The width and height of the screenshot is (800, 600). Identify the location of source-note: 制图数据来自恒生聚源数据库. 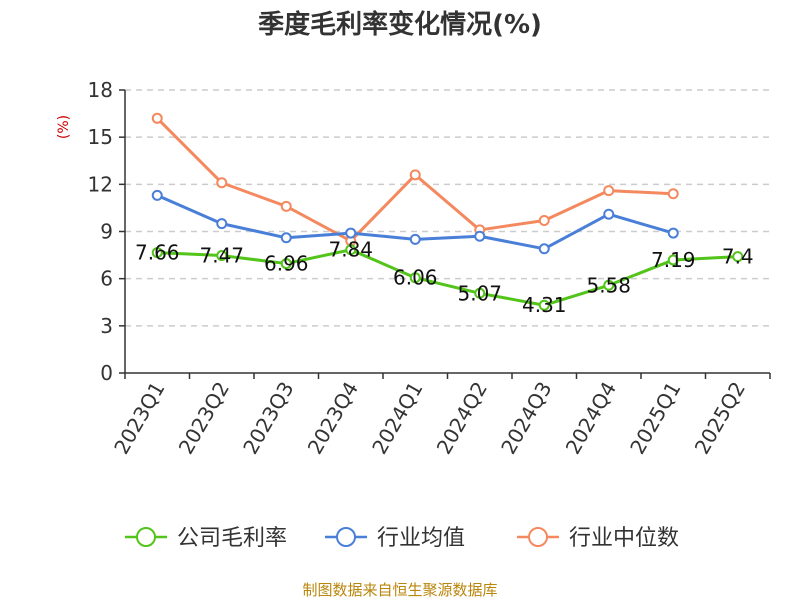
(399, 590).